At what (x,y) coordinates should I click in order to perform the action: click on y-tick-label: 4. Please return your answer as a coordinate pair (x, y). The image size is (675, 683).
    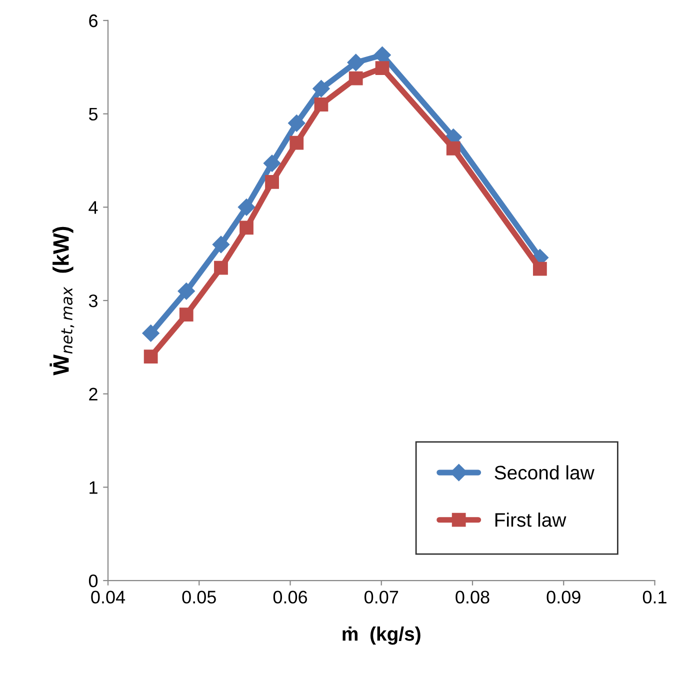
    Looking at the image, I should click on (93, 207).